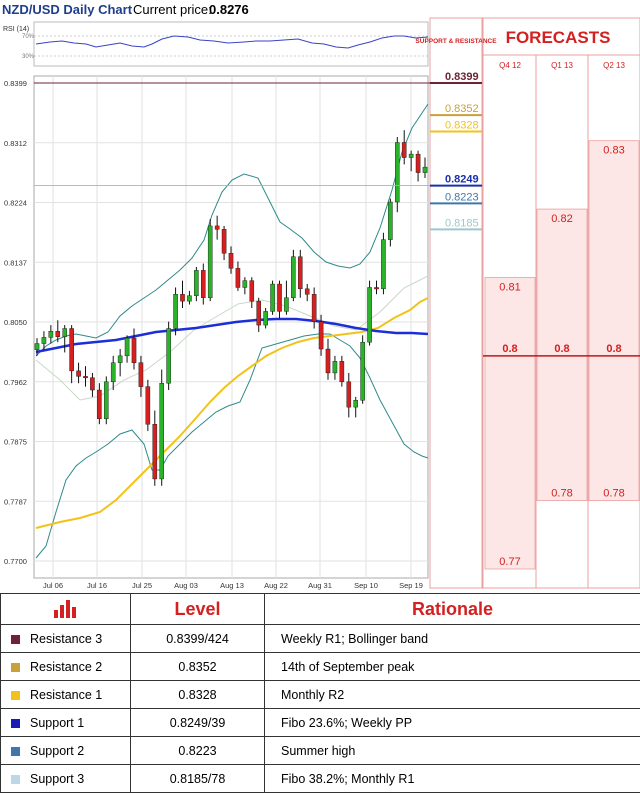 Image resolution: width=640 pixels, height=793 pixels. Describe the element at coordinates (198, 667) in the screenshot. I see `row-level: 0.8352` at that location.